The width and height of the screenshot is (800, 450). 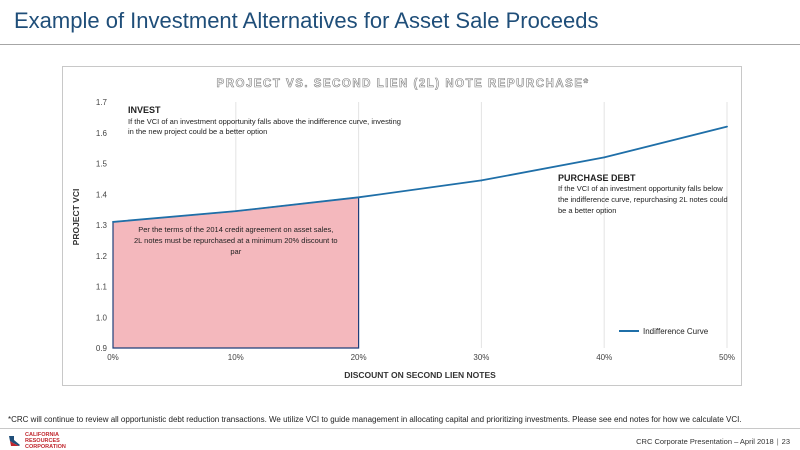 I want to click on legend: Indifference Curve, so click(x=664, y=331).